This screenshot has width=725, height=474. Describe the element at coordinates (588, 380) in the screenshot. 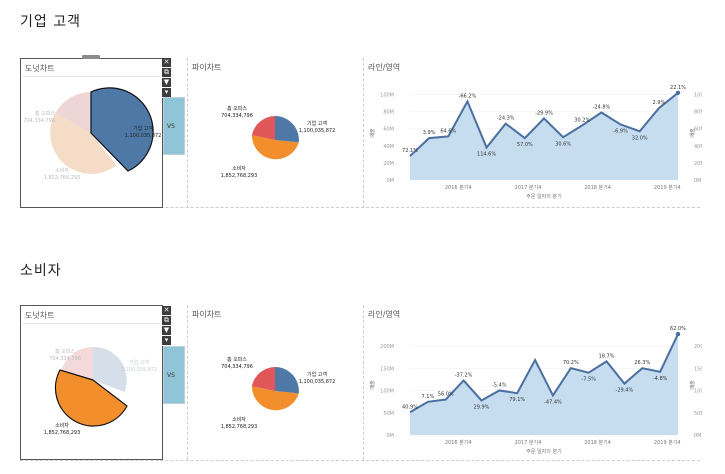

I see `data-label: -7.5%` at that location.